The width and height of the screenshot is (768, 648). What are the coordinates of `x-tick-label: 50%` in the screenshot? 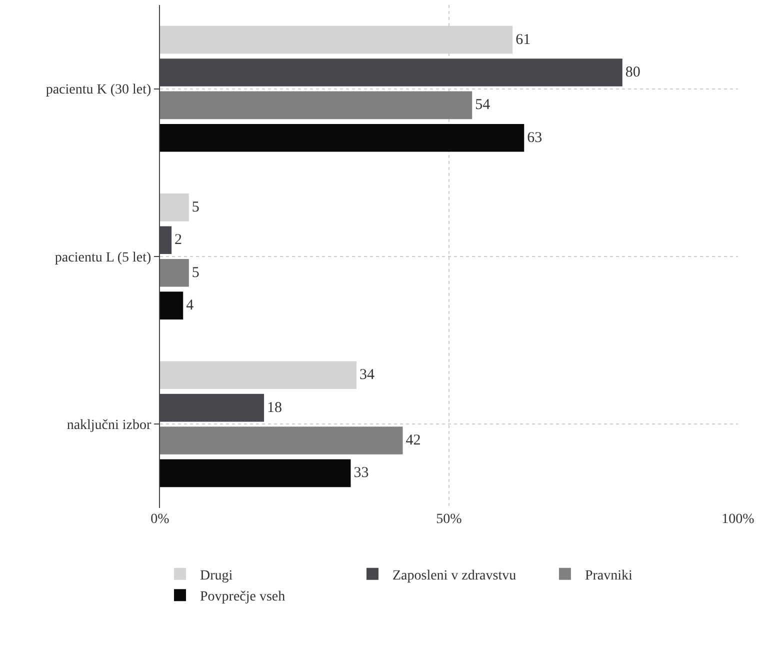 It's located at (449, 519).